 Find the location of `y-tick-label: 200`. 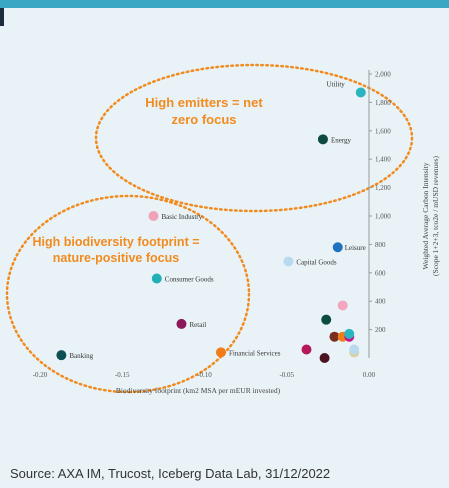

y-tick-label: 200 is located at coordinates (380, 330).